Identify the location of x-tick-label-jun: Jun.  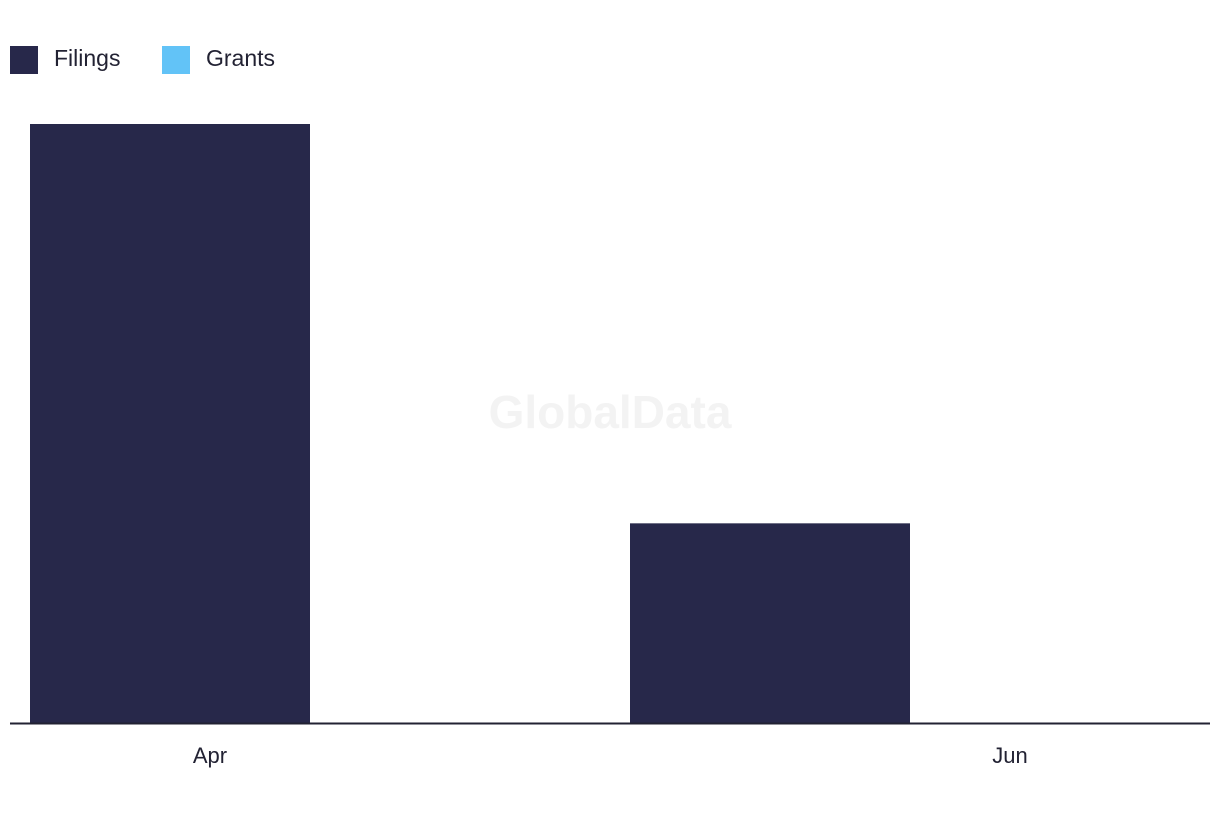
(1009, 755).